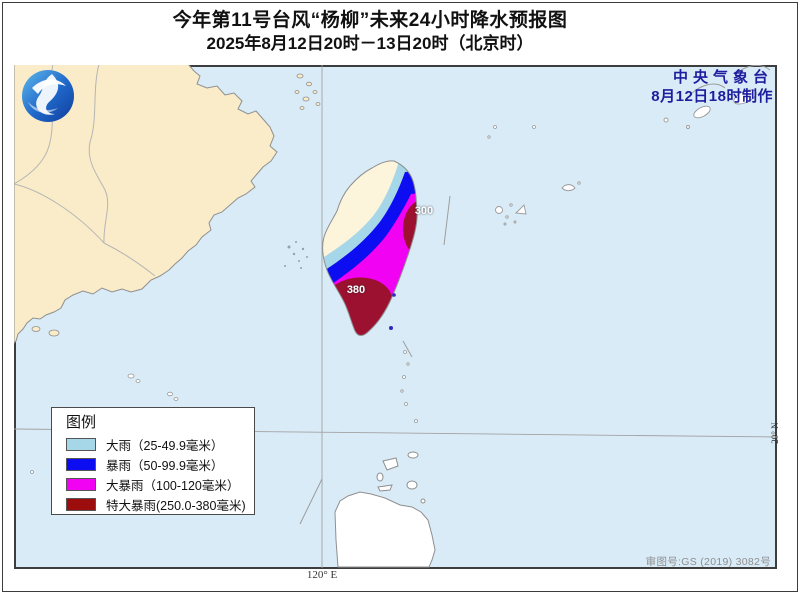 Image resolution: width=800 pixels, height=605 pixels. What do you see at coordinates (176, 506) in the screenshot?
I see `legend-label: 特大暴雨(250.0-380毫米)` at bounding box center [176, 506].